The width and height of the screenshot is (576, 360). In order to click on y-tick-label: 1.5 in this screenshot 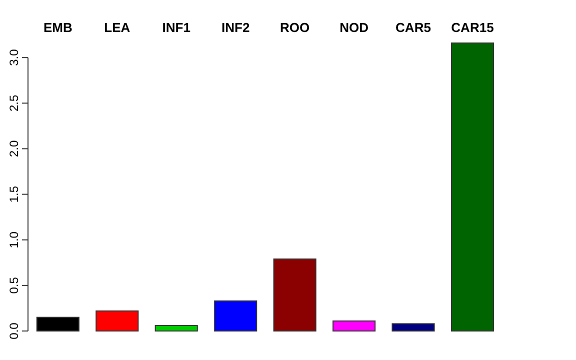, I will do `click(14, 194)`.